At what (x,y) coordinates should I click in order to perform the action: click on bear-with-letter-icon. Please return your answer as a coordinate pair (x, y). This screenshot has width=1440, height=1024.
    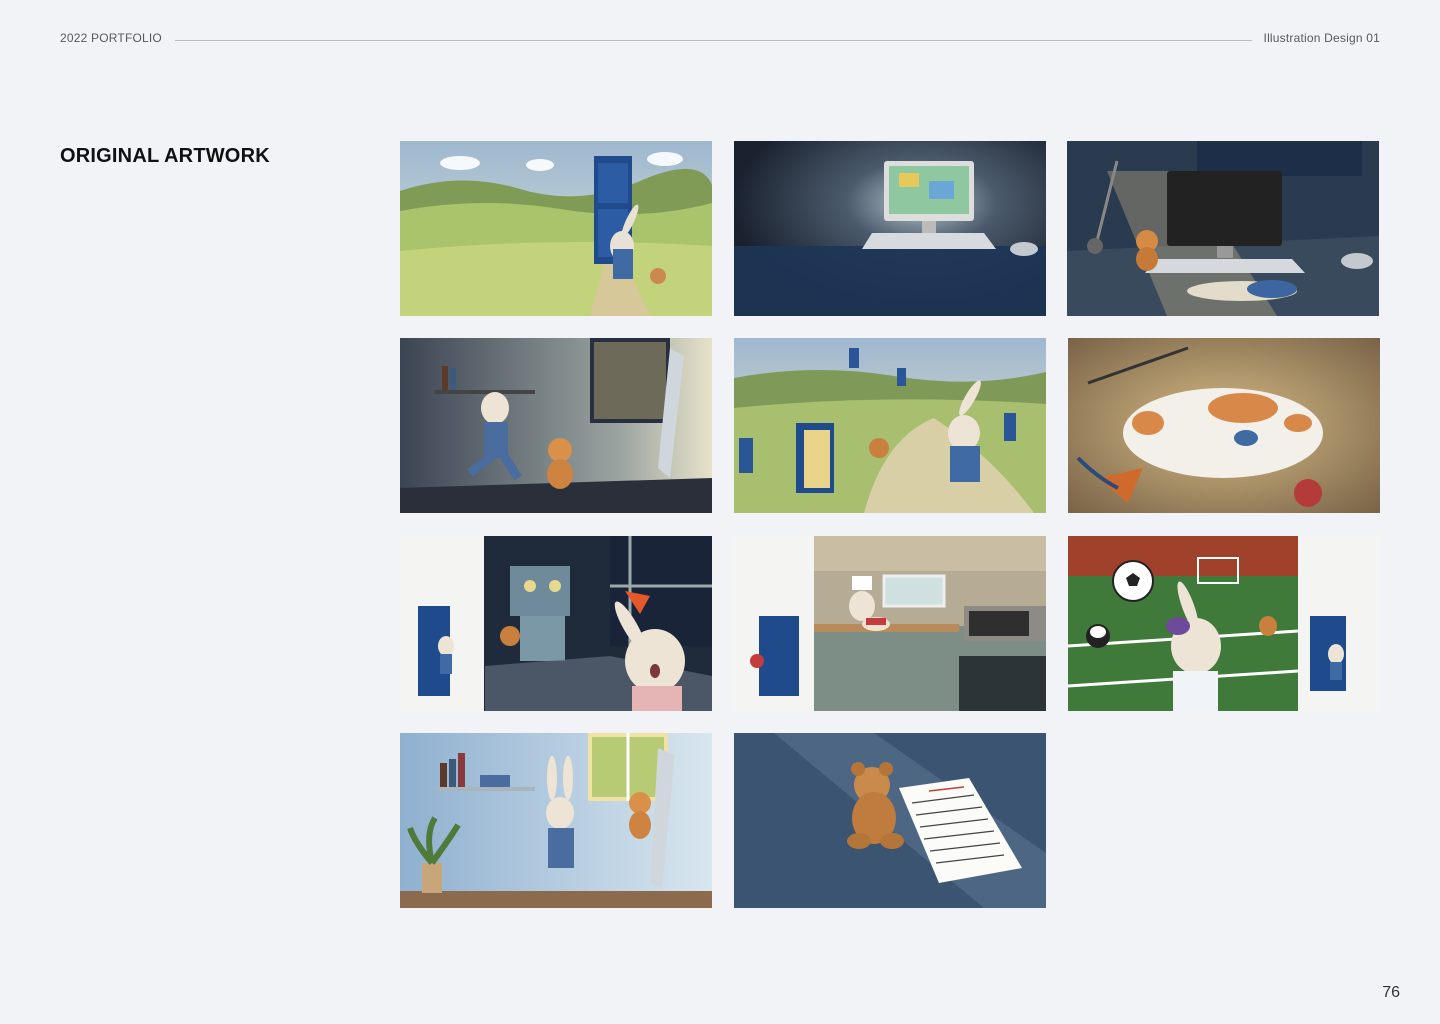
    Looking at the image, I should click on (890, 820).